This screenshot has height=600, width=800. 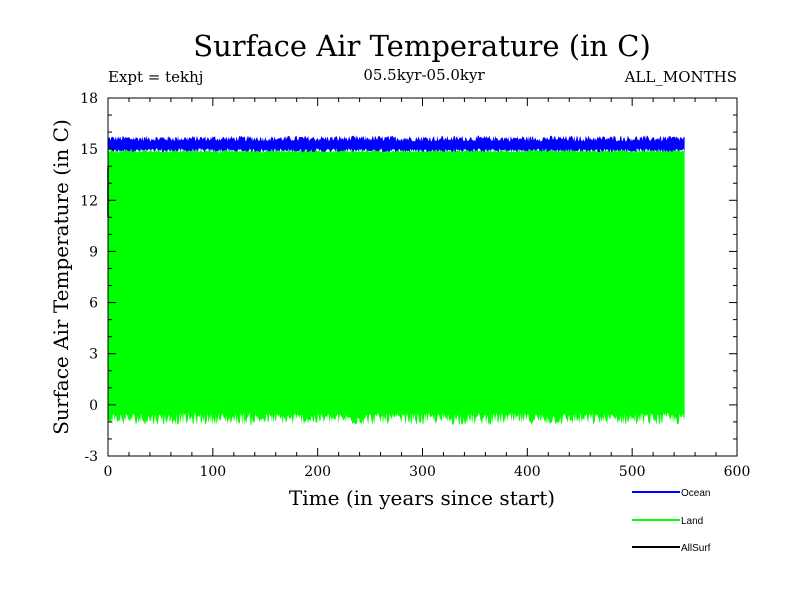 What do you see at coordinates (422, 498) in the screenshot?
I see `x-axis-label: Time (in years since start)` at bounding box center [422, 498].